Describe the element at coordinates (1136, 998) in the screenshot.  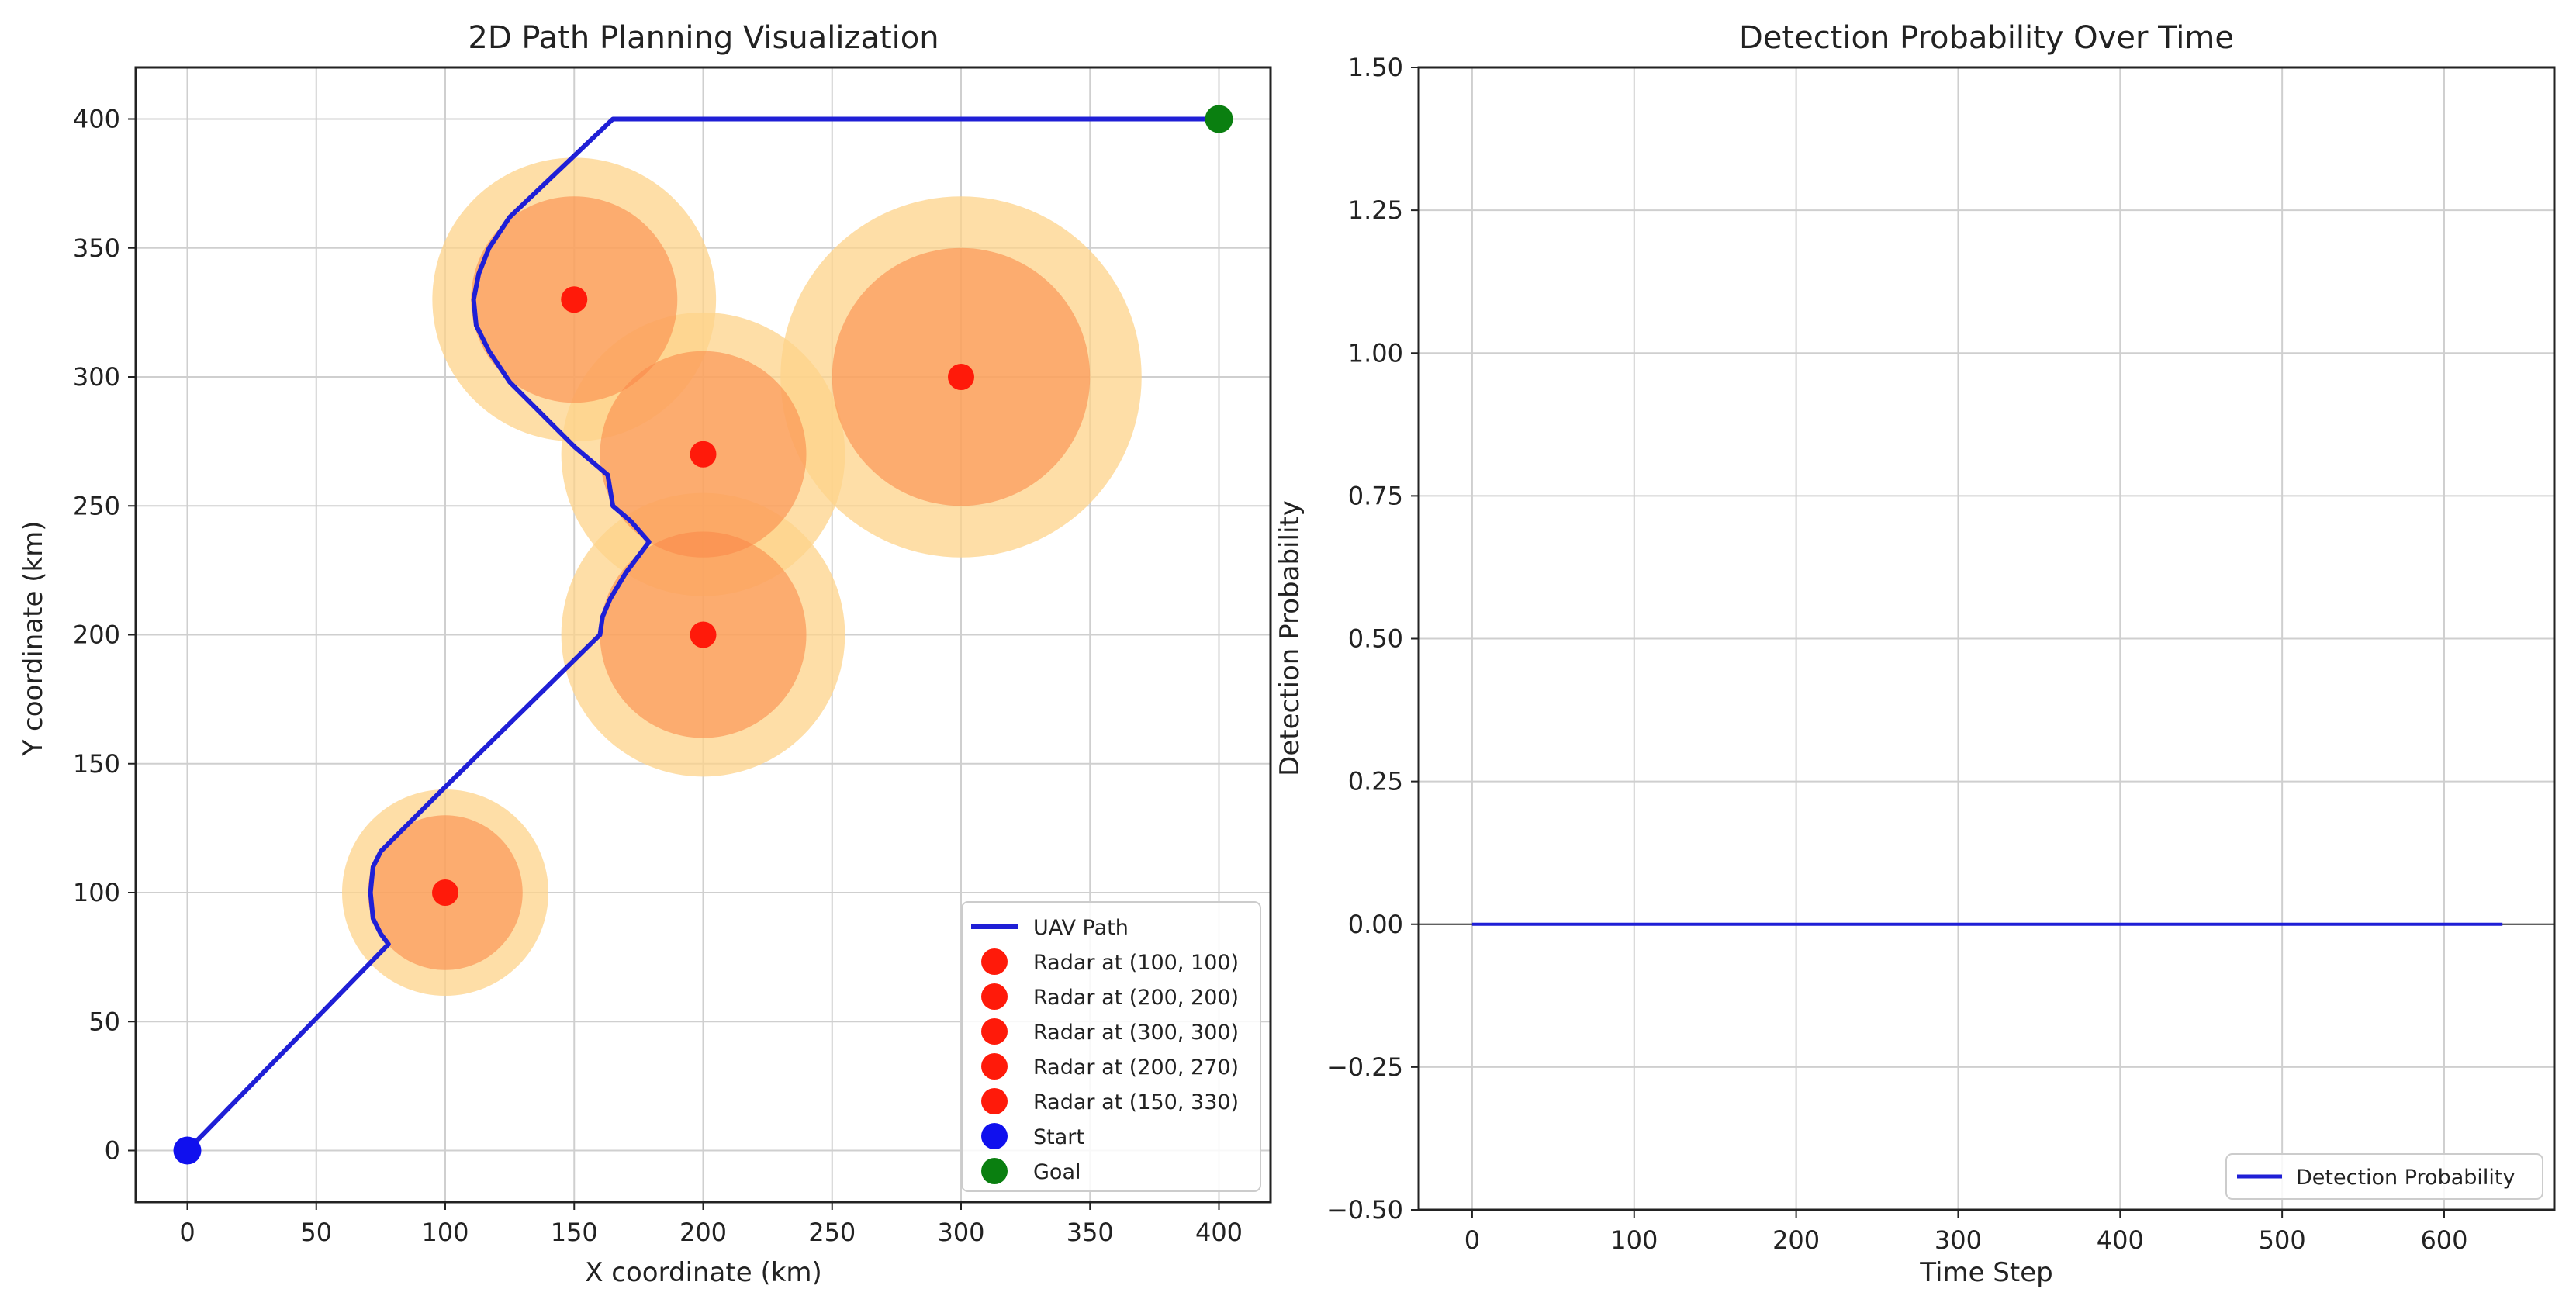
I see `legend-radar-label: Radar at (200, 200)` at that location.